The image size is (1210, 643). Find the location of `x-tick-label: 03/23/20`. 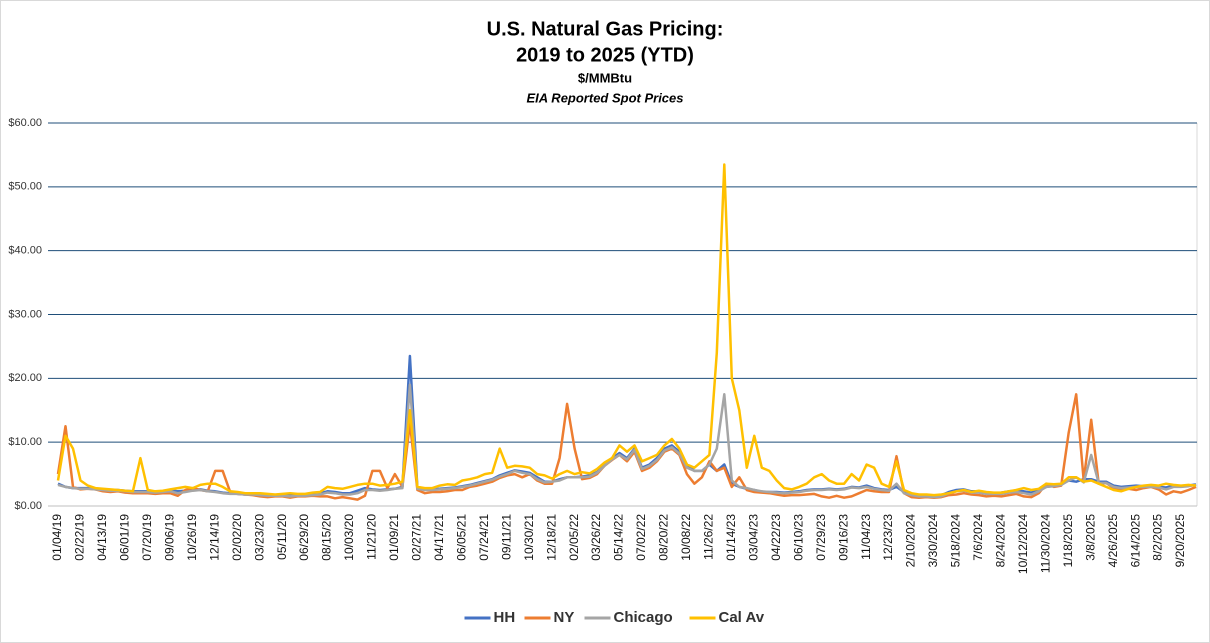

x-tick-label: 03/23/20 is located at coordinates (259, 537).